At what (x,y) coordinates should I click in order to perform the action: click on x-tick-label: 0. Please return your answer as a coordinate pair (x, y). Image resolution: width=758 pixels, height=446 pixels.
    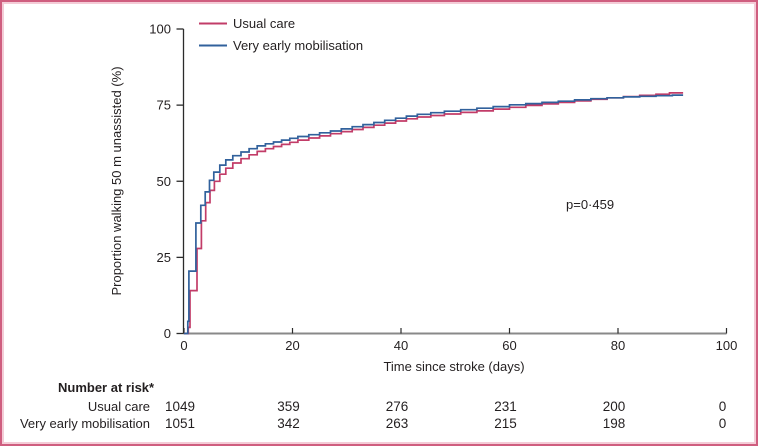
    Looking at the image, I should click on (183, 345).